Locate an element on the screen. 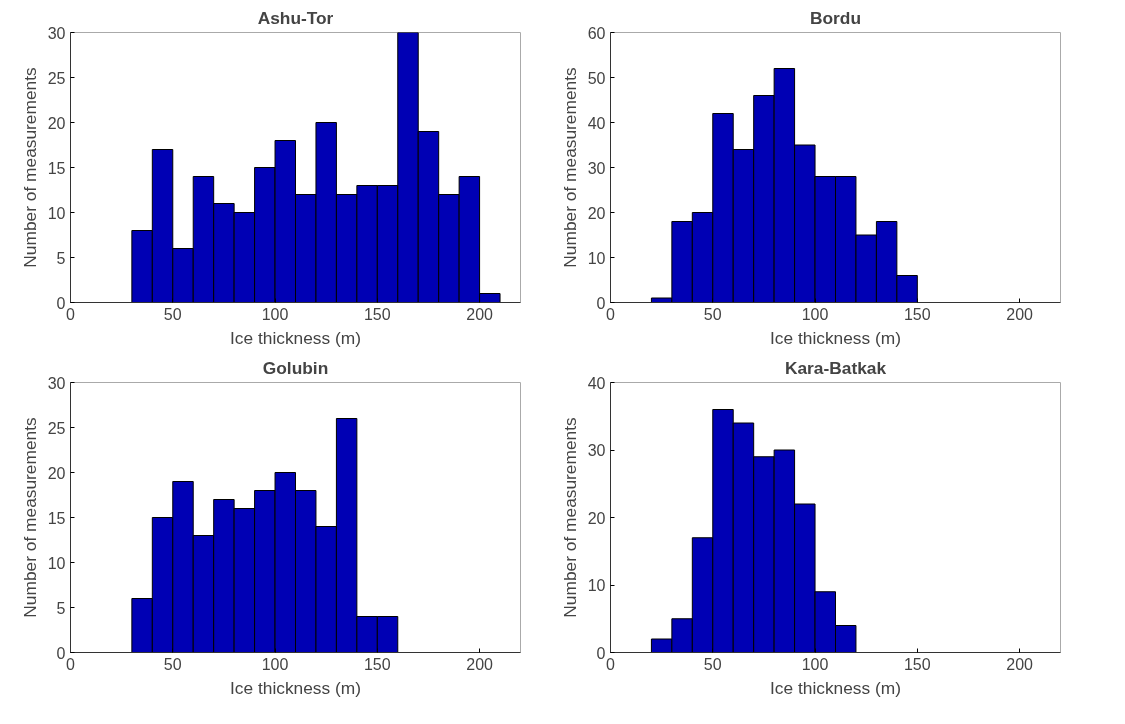  y-tick-label: 60 is located at coordinates (596, 33).